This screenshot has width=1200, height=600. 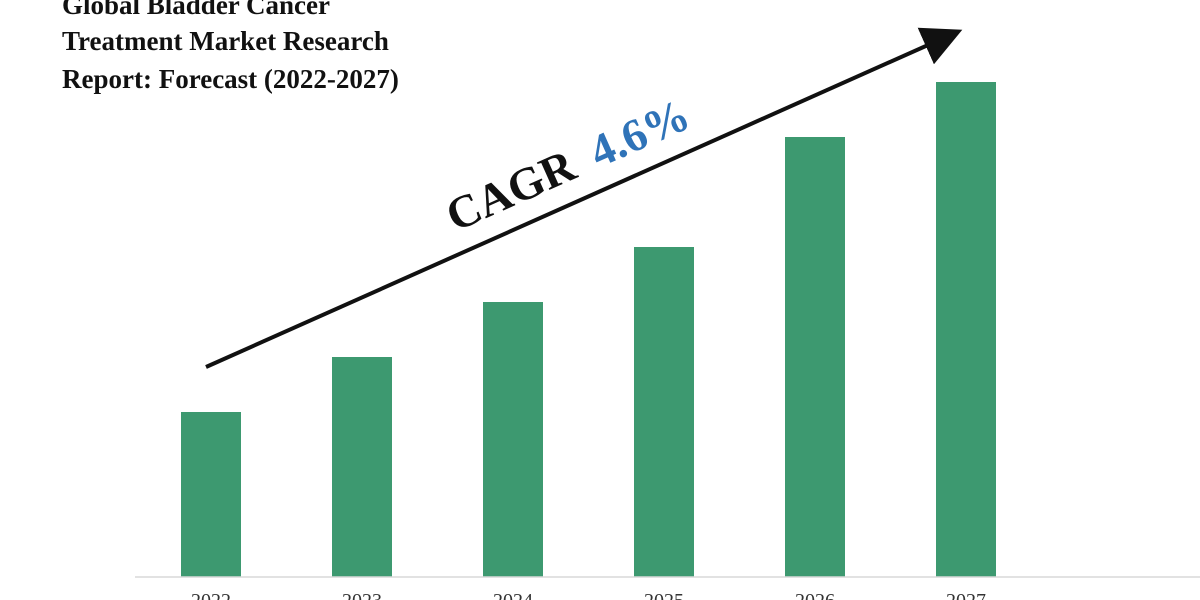 I want to click on bar-2024, so click(x=513, y=439).